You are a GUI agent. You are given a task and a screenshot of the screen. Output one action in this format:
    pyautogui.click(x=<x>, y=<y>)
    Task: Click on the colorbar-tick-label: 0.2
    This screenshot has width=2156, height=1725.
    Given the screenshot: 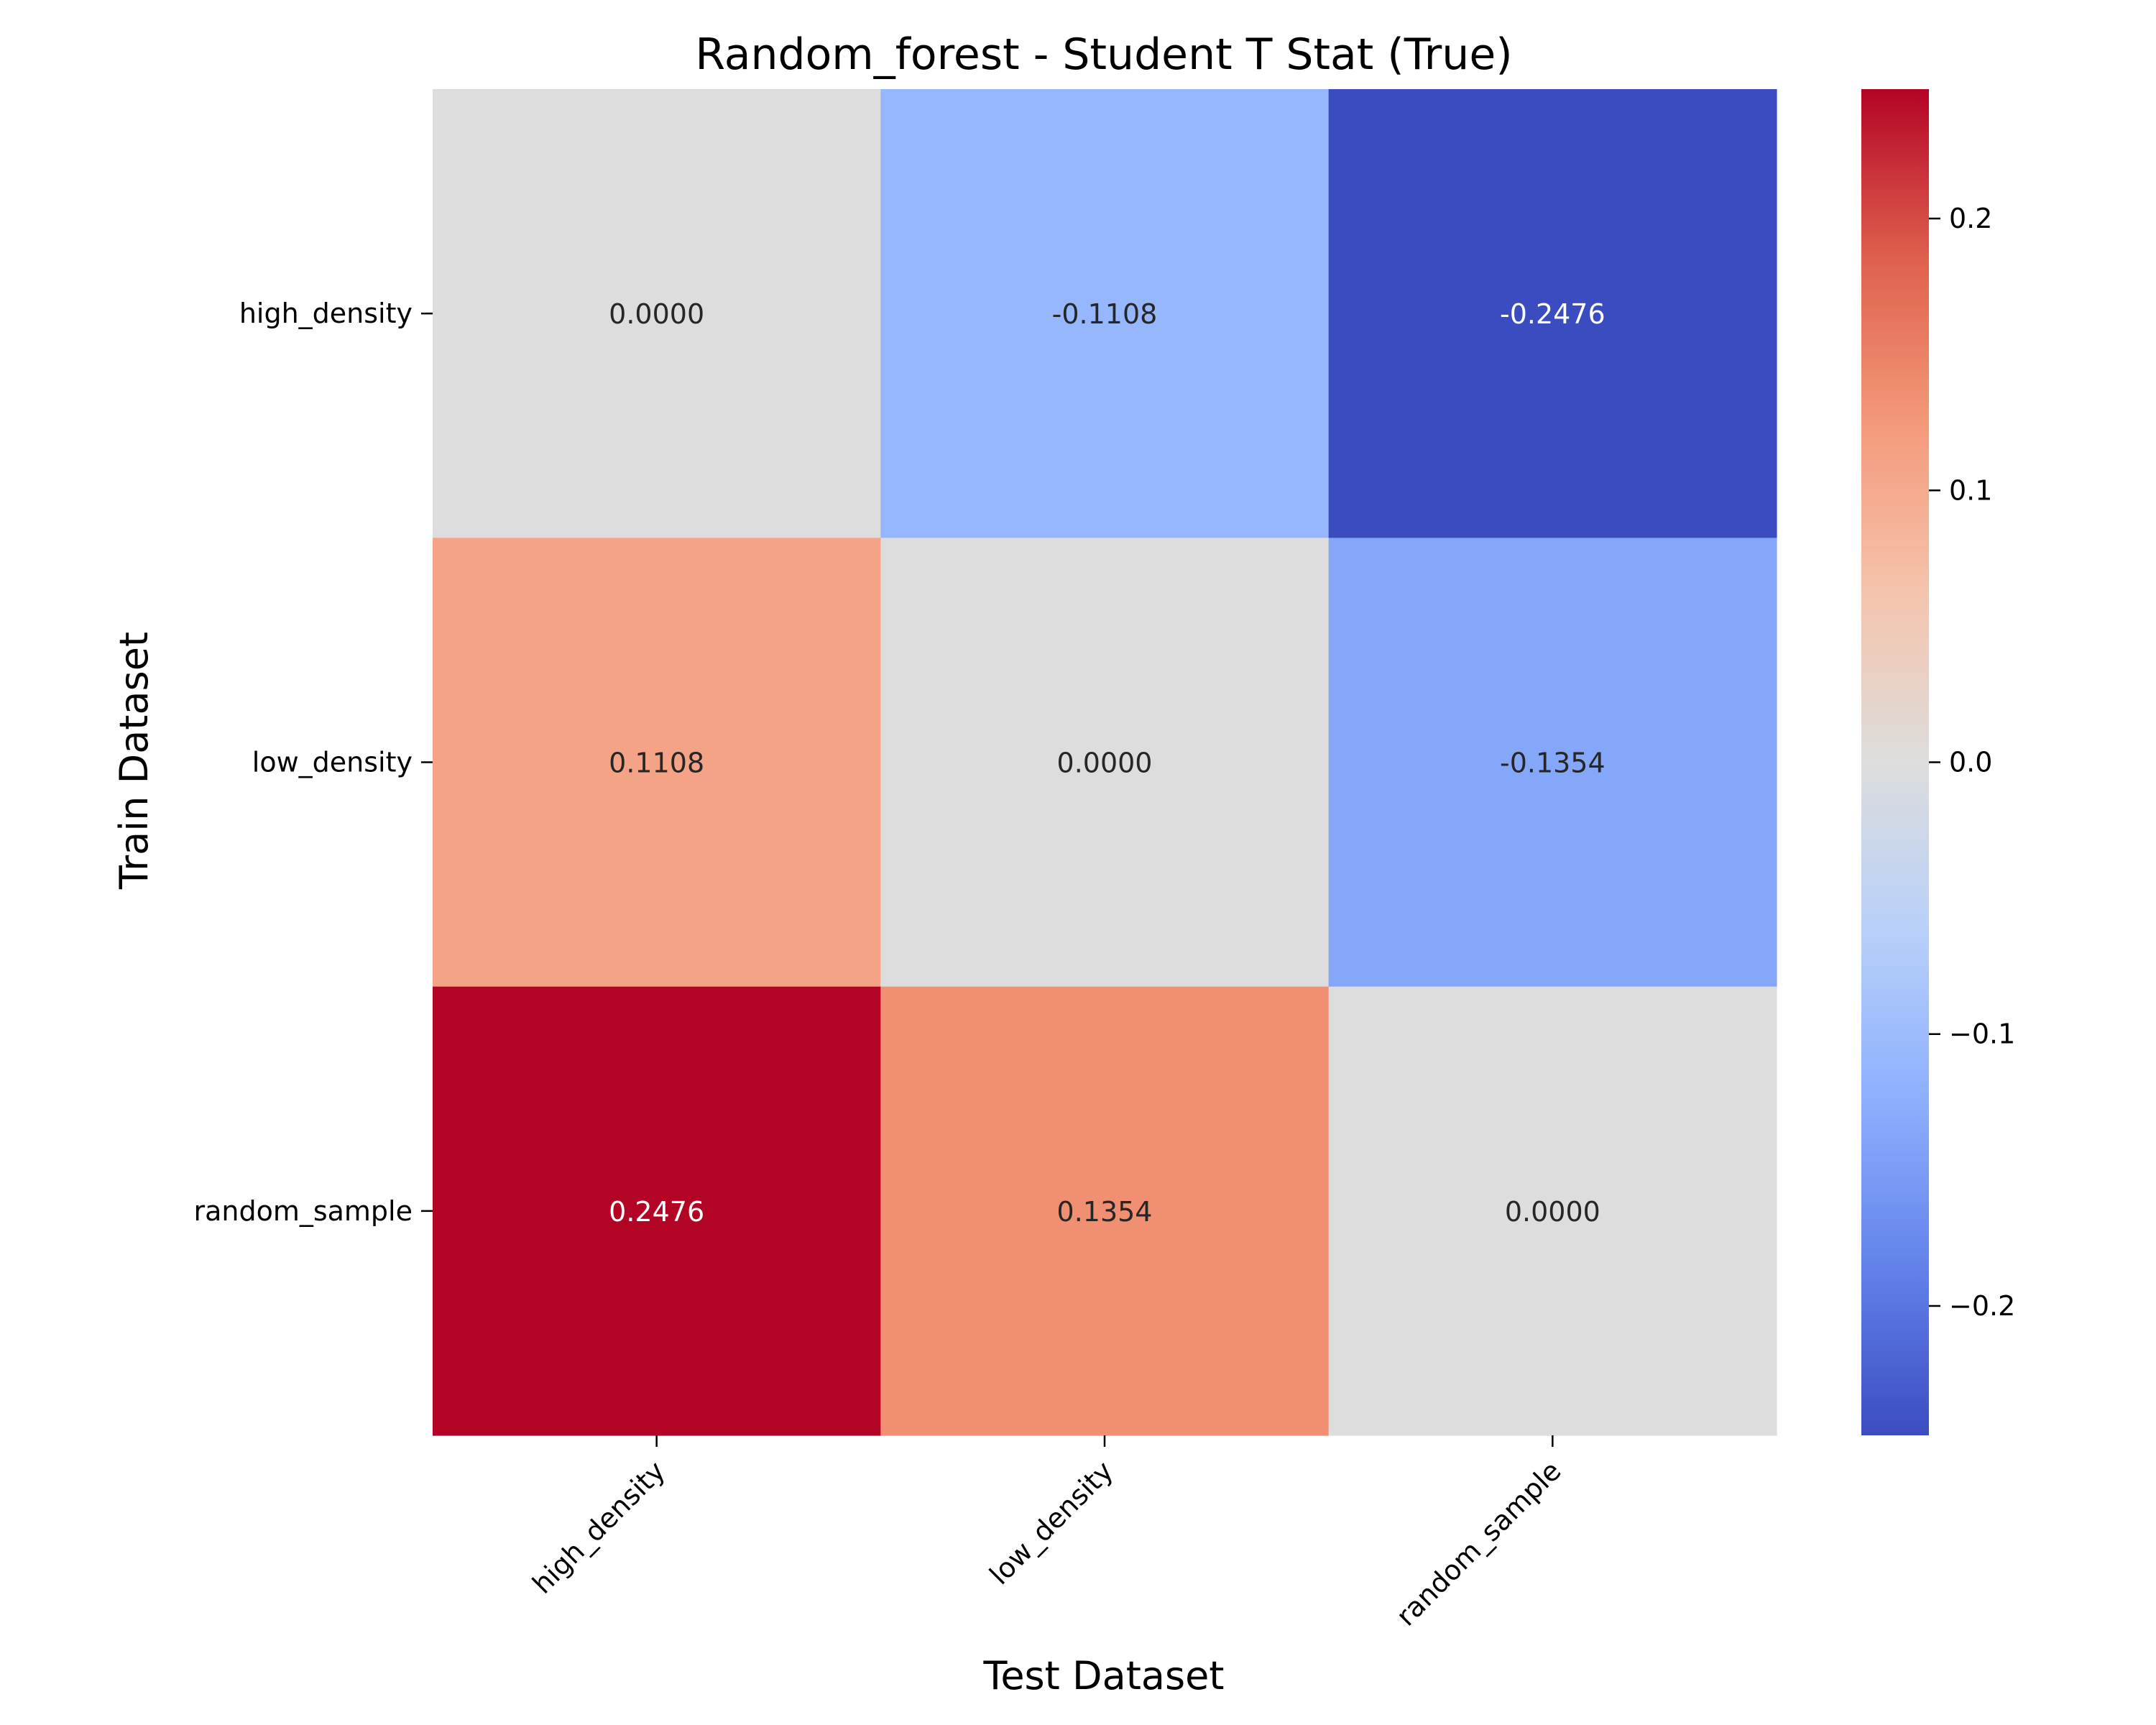 What is the action you would take?
    pyautogui.click(x=1971, y=218)
    